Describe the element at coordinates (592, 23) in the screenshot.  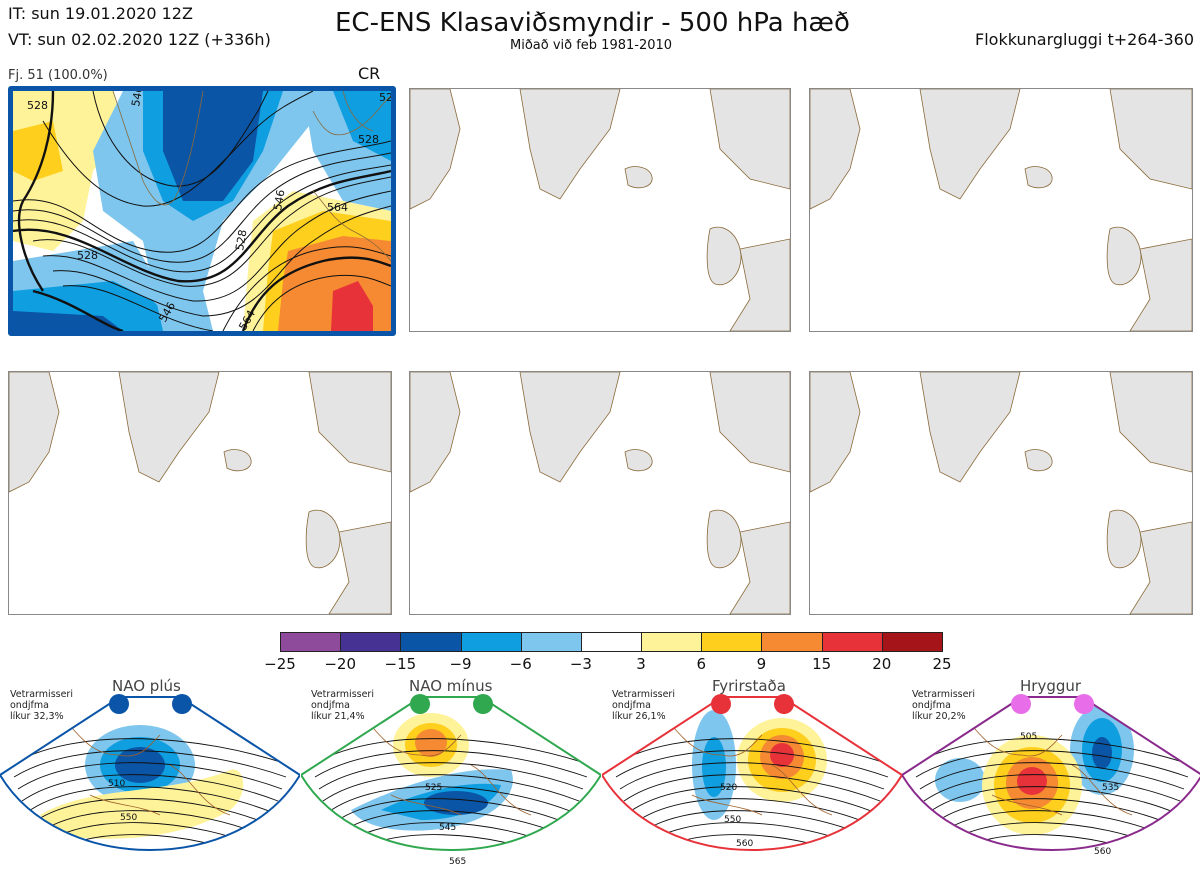
I see `page-title: EC-ENS Klasaviðsmyndir - 500 hPa hæð` at that location.